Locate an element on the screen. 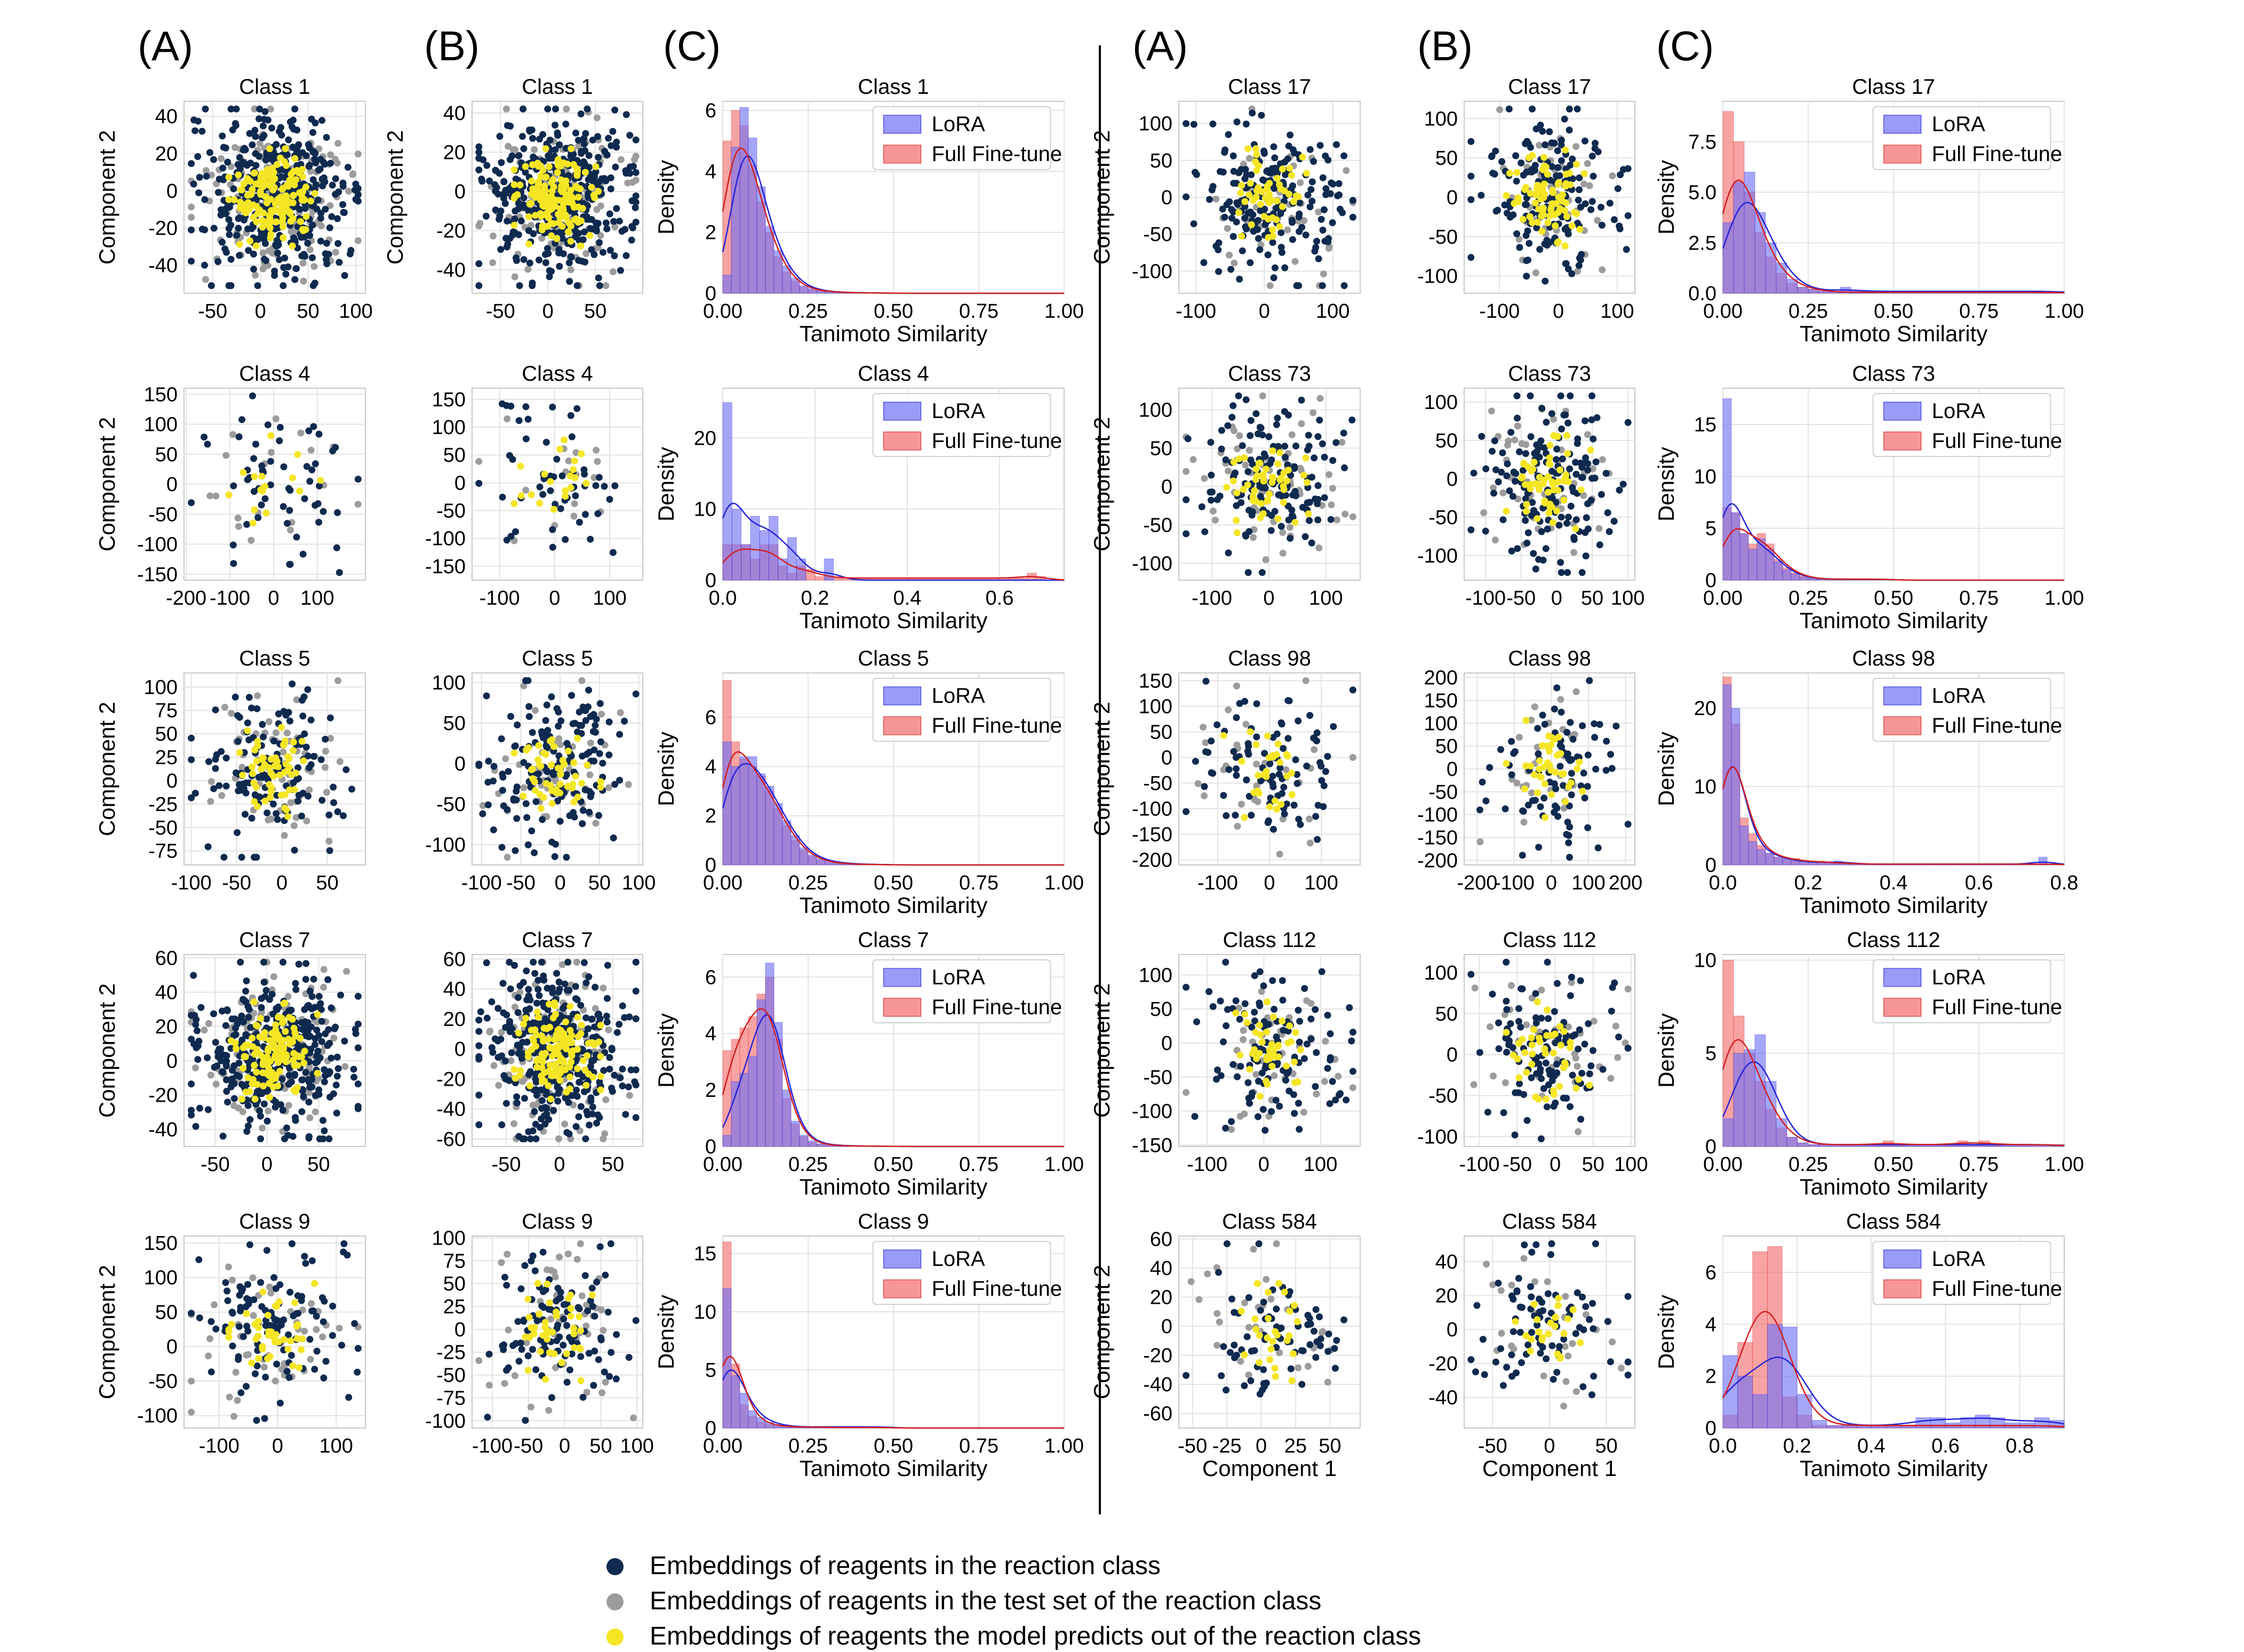 The image size is (2244, 1652). panel-title: Class 7 is located at coordinates (274, 940).